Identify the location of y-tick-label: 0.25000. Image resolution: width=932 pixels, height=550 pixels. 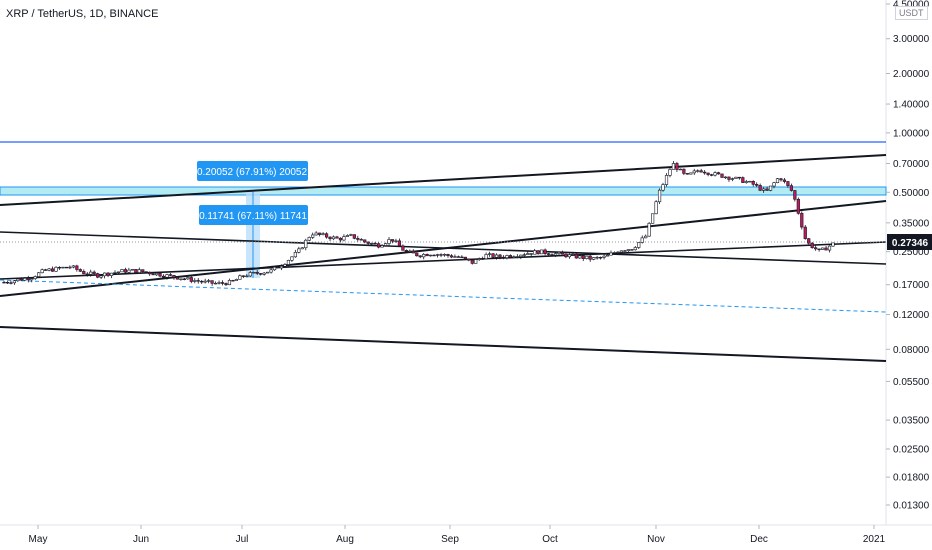
(911, 252).